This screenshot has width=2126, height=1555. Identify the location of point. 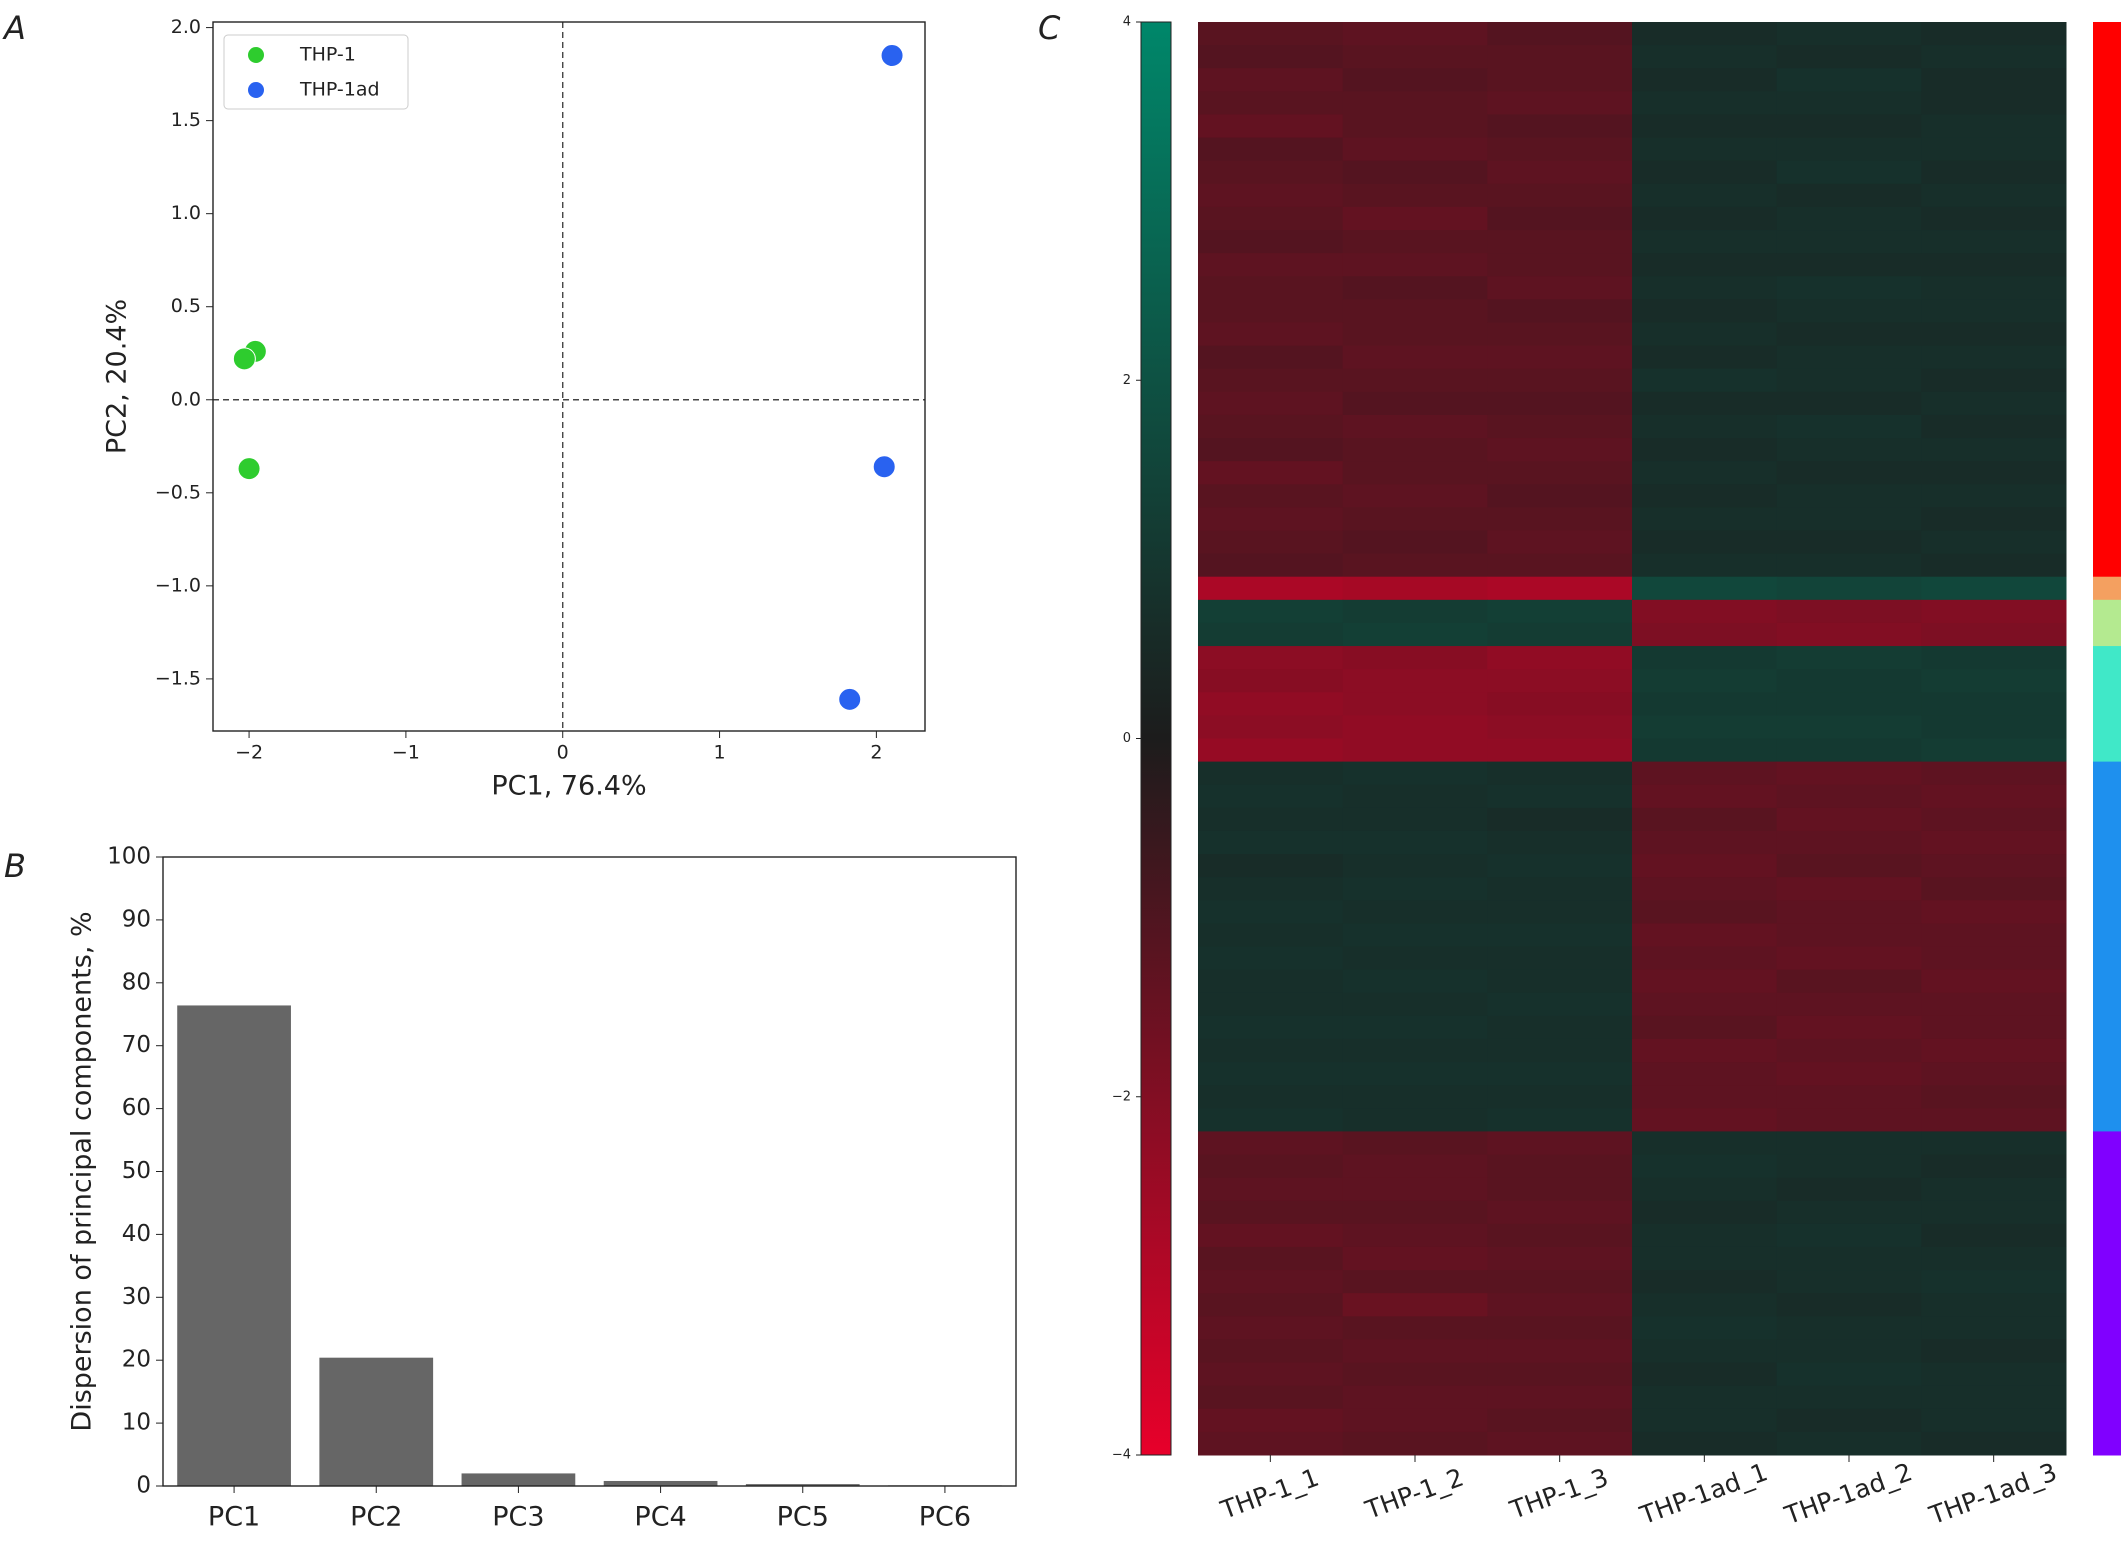
(244, 359).